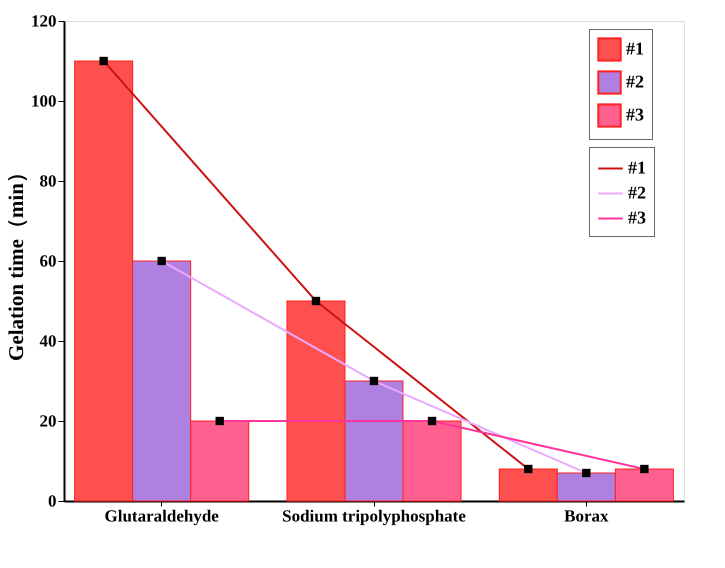 Image resolution: width=725 pixels, height=568 pixels. I want to click on y-tick-label: 20, so click(48, 421).